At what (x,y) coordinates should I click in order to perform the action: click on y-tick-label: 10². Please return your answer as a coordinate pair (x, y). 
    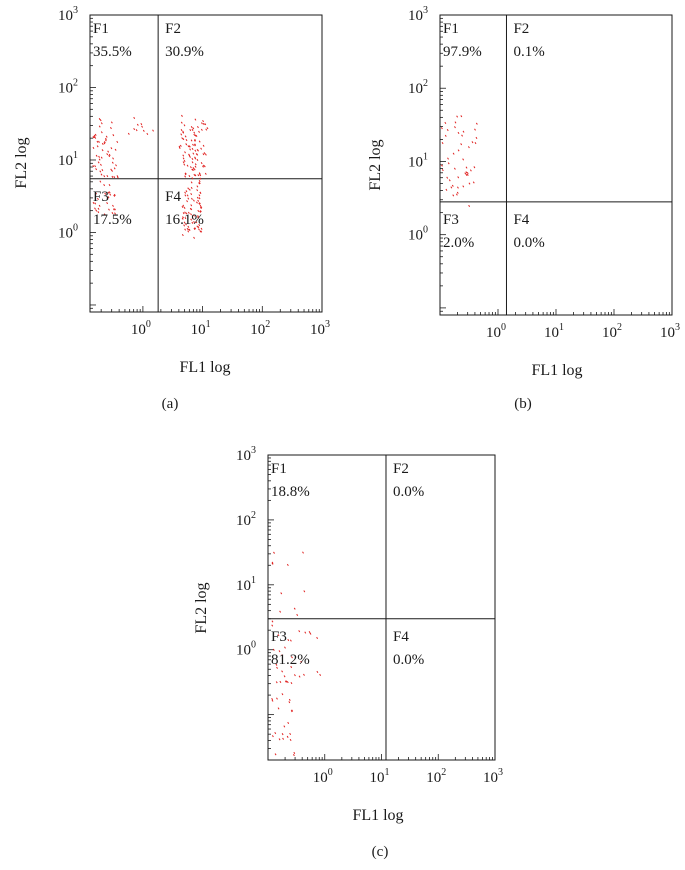
    Looking at the image, I should click on (68, 86).